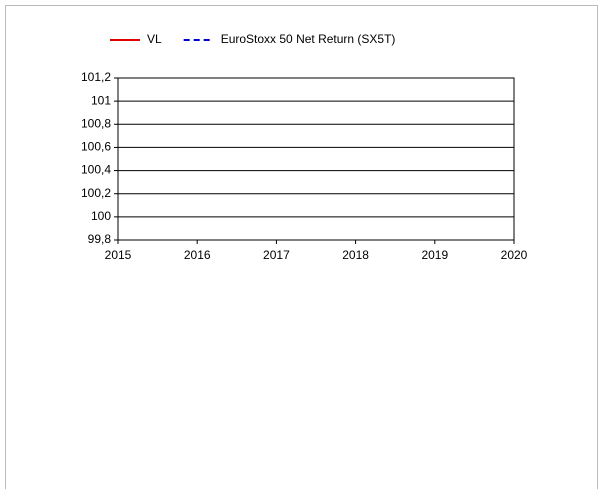 Image resolution: width=602 pixels, height=489 pixels. I want to click on y-tick-label: 99,8, so click(100, 239).